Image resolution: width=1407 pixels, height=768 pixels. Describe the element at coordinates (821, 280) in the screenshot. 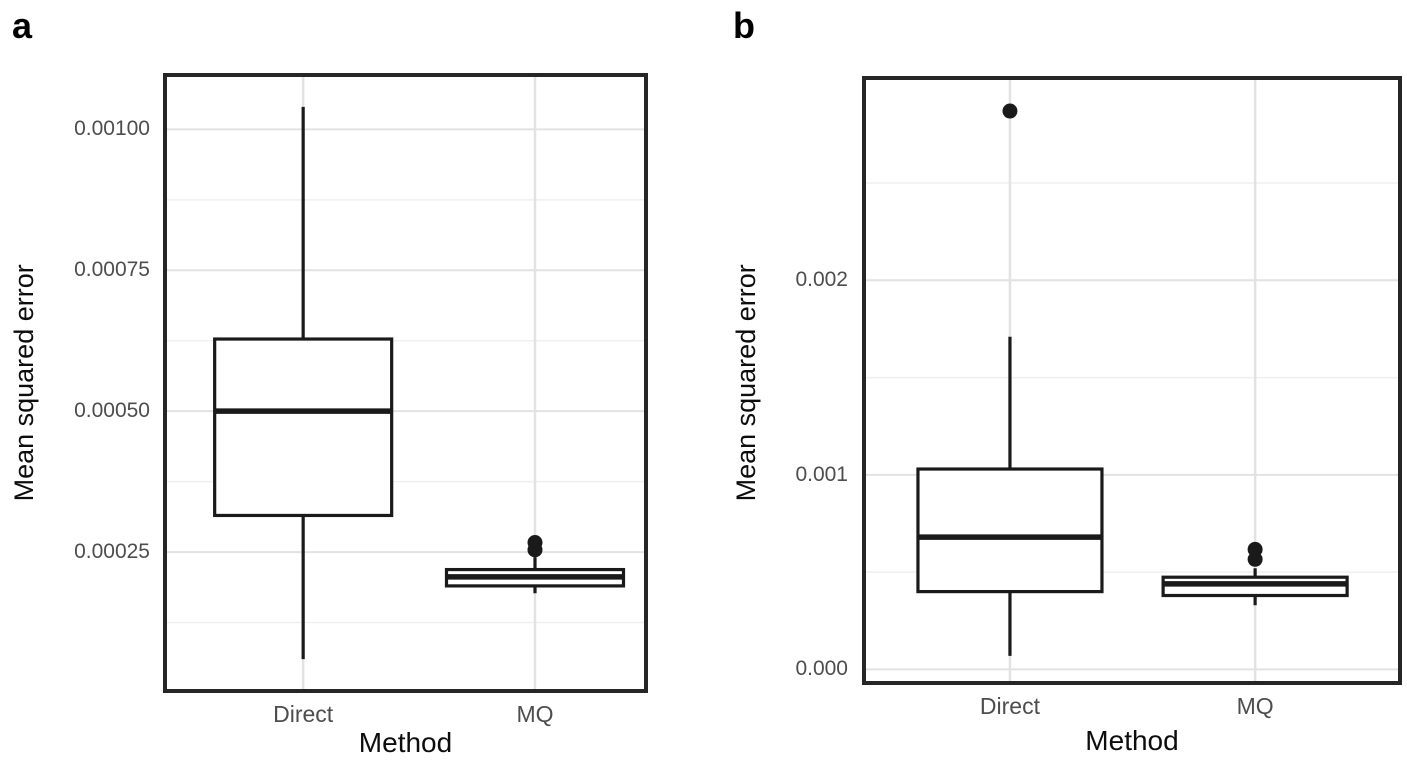

I see `y-tick-label: 0.002` at that location.